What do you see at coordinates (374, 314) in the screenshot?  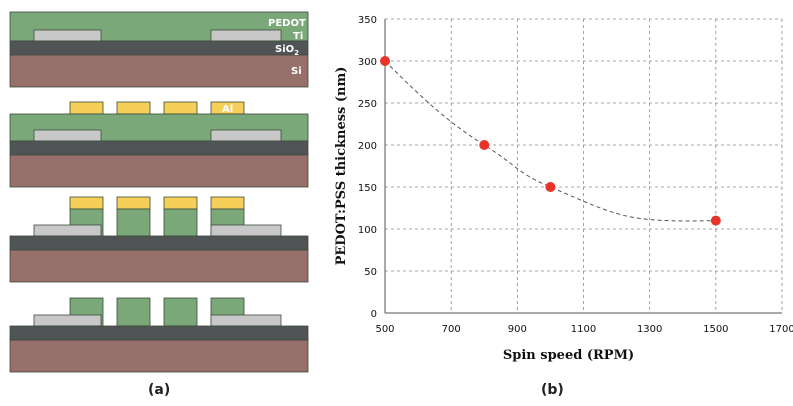 I see `y-tick-label: 0` at bounding box center [374, 314].